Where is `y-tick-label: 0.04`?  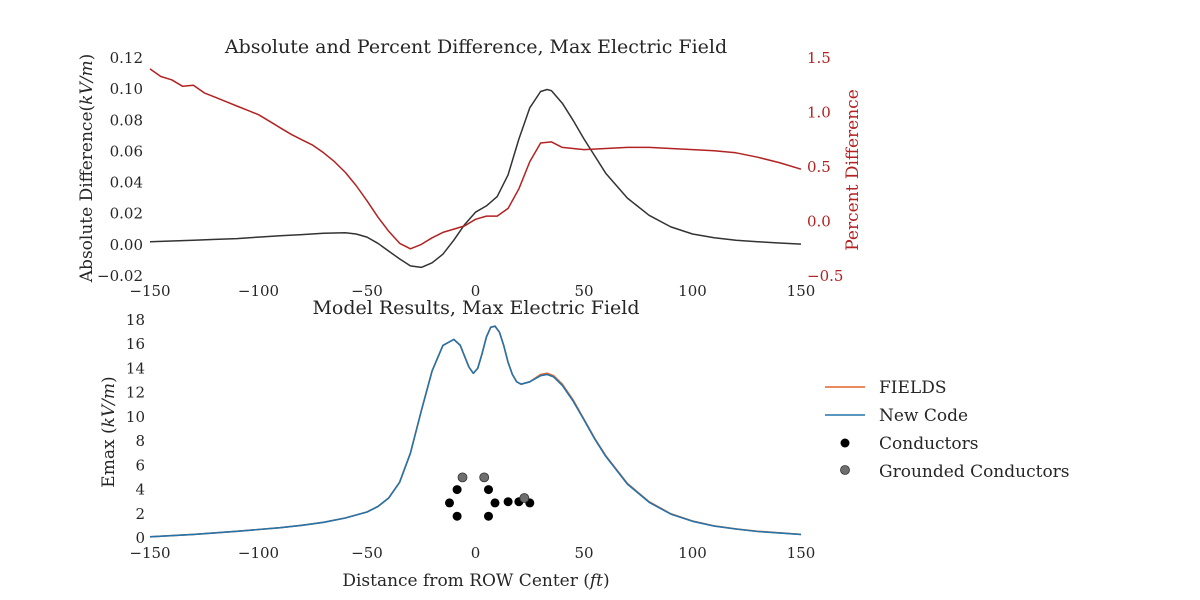 y-tick-label: 0.04 is located at coordinates (126, 183).